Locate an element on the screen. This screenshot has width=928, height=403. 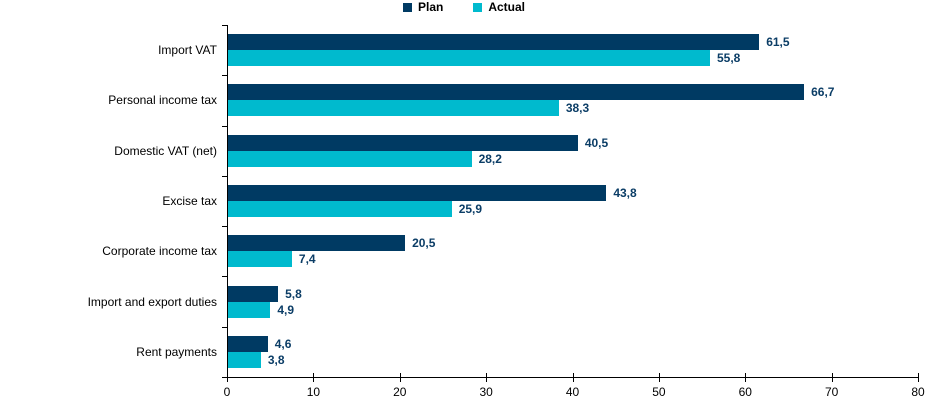
plan-value-label: 40,5 is located at coordinates (596, 142).